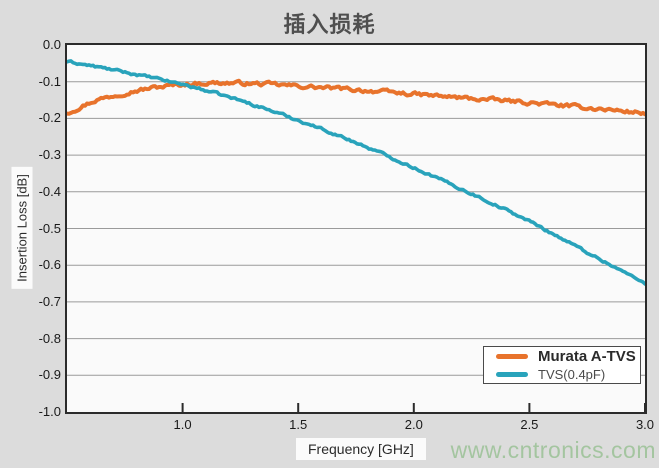 The image size is (659, 468). Describe the element at coordinates (49, 301) in the screenshot. I see `y-tick-label: -0.7` at that location.